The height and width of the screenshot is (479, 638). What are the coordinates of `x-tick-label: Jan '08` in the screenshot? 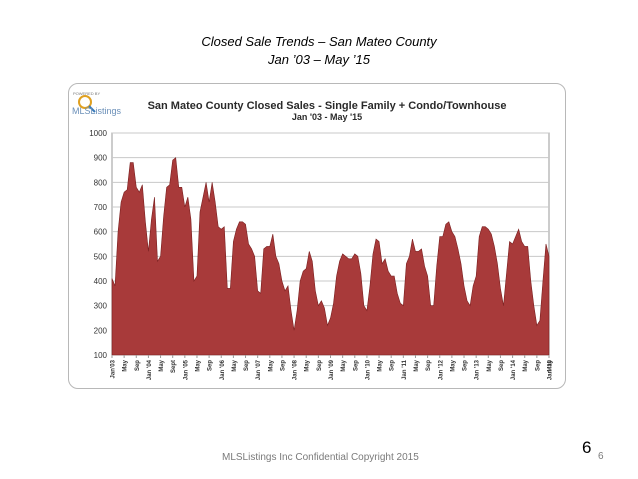 It's located at (296, 369).